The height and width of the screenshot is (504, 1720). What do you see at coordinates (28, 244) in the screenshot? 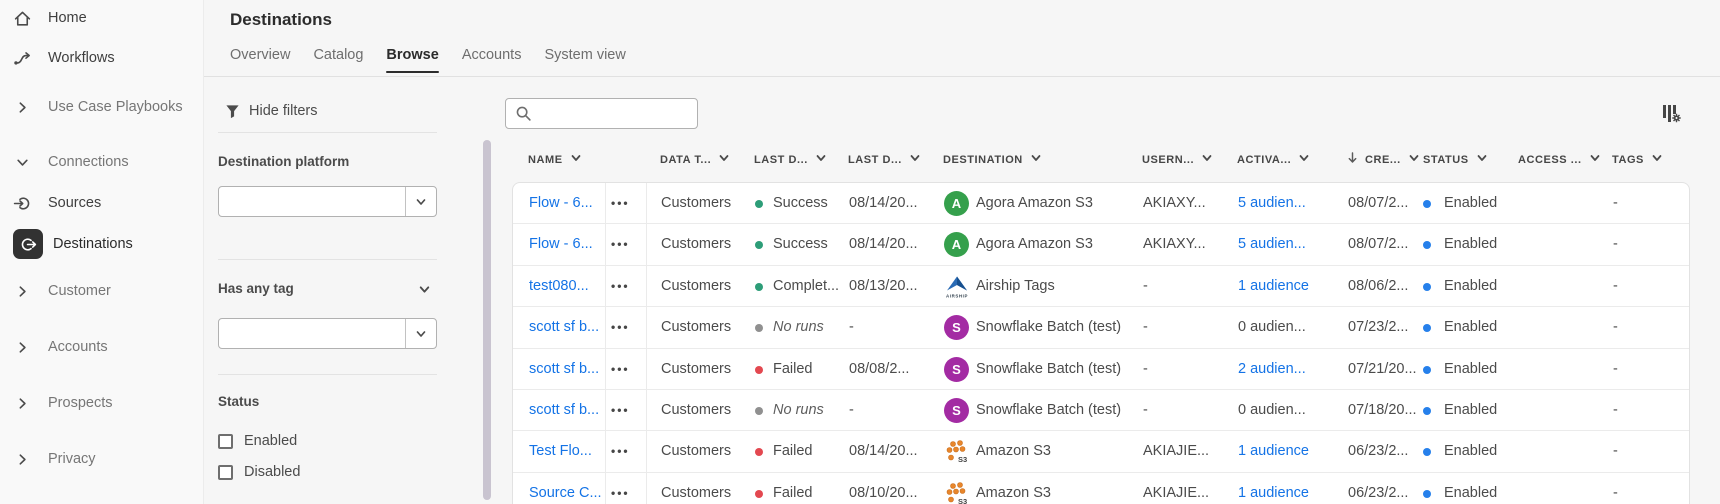
I see `destinations-icon` at bounding box center [28, 244].